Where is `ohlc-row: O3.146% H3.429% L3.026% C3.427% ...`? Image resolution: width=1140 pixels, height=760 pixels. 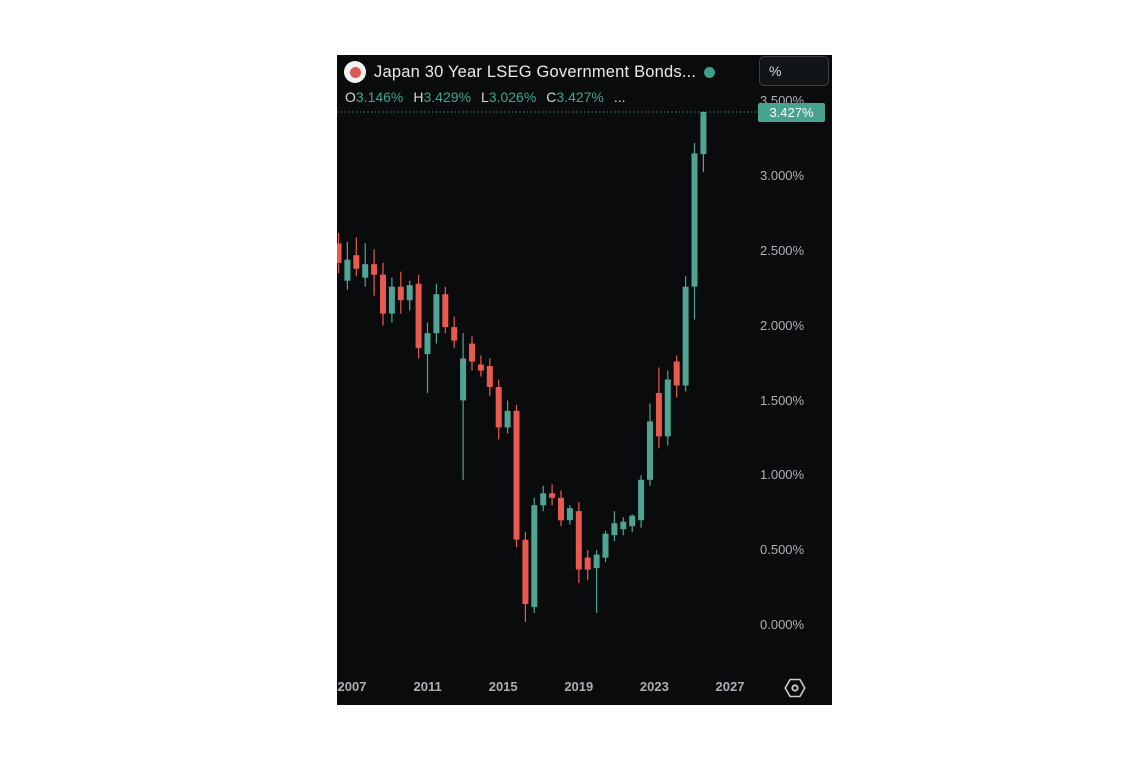 ohlc-row: O3.146% H3.429% L3.026% C3.427% ... is located at coordinates (485, 97).